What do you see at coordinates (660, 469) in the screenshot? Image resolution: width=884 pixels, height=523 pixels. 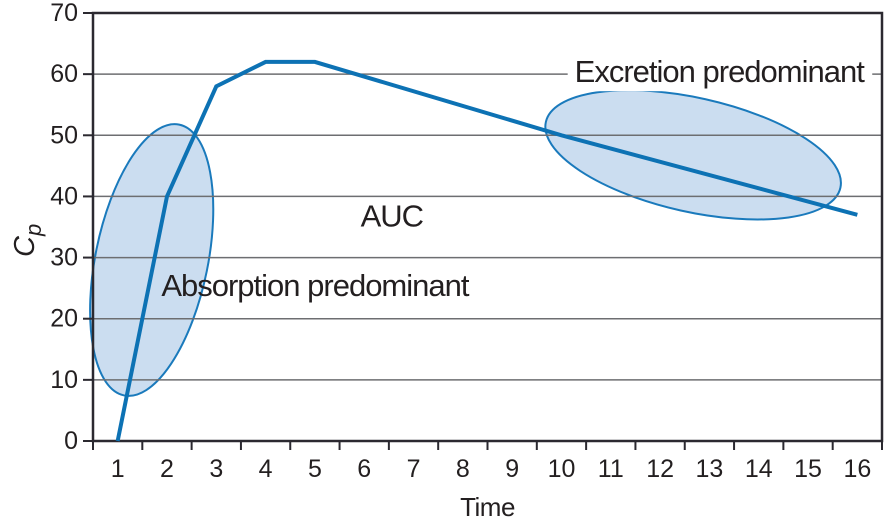 I see `x-tick-label: 12` at bounding box center [660, 469].